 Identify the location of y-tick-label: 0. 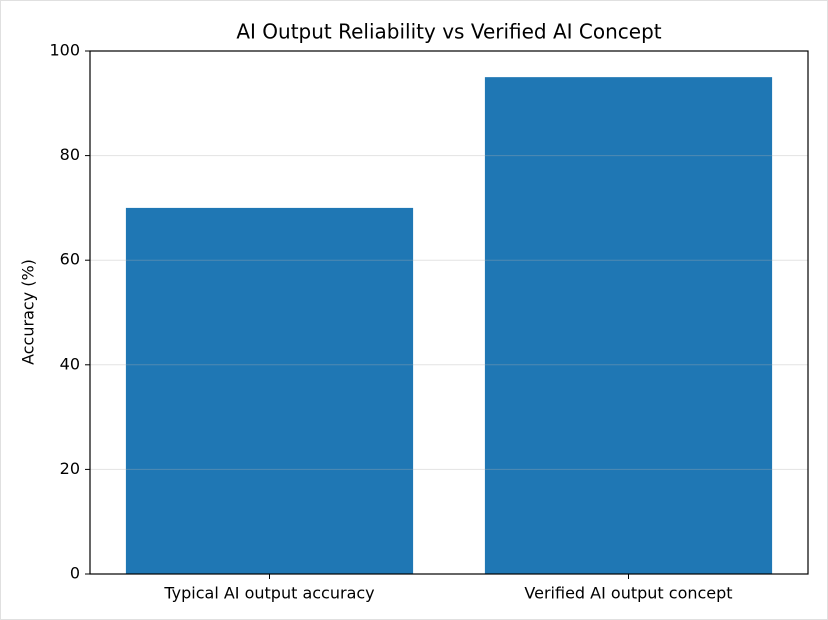
(75, 573).